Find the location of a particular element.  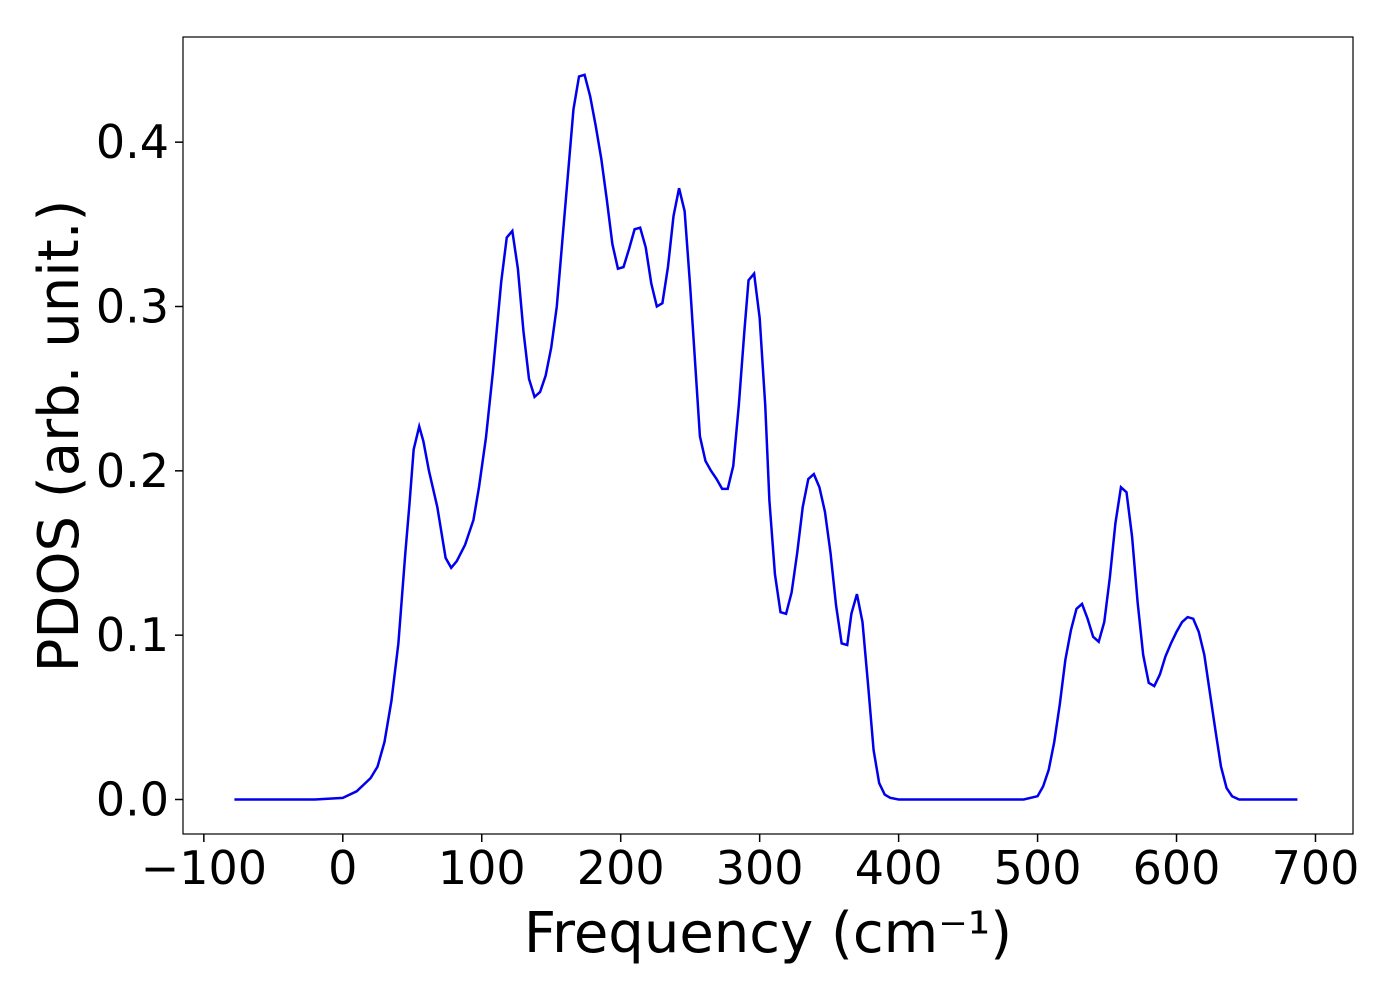

x-tick-label: 200 is located at coordinates (621, 868).